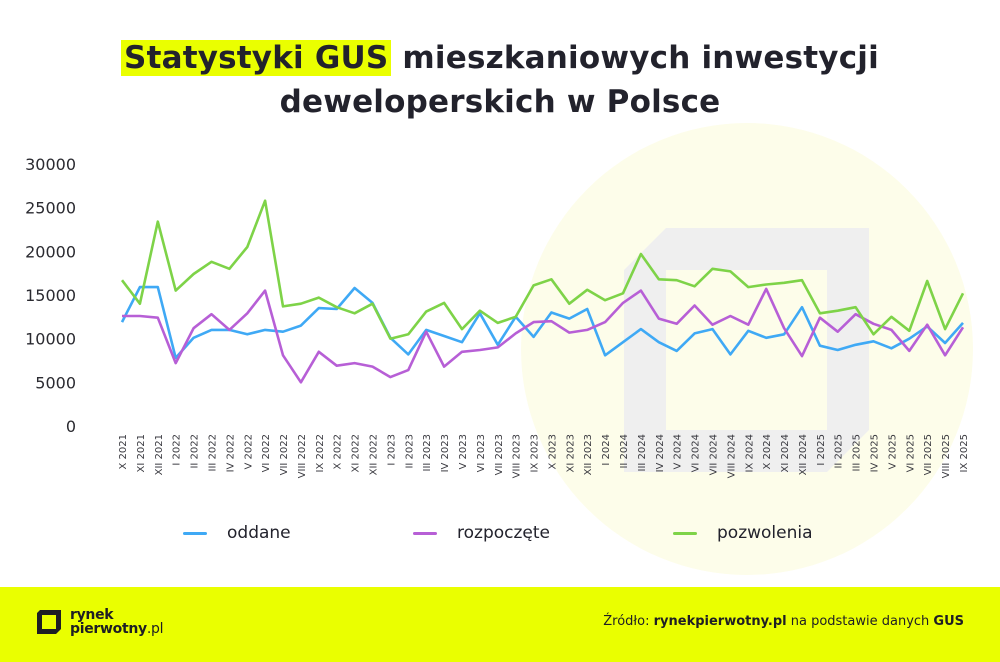 Image resolution: width=1000 pixels, height=662 pixels. I want to click on x-tick-label: XII 2021, so click(159, 454).